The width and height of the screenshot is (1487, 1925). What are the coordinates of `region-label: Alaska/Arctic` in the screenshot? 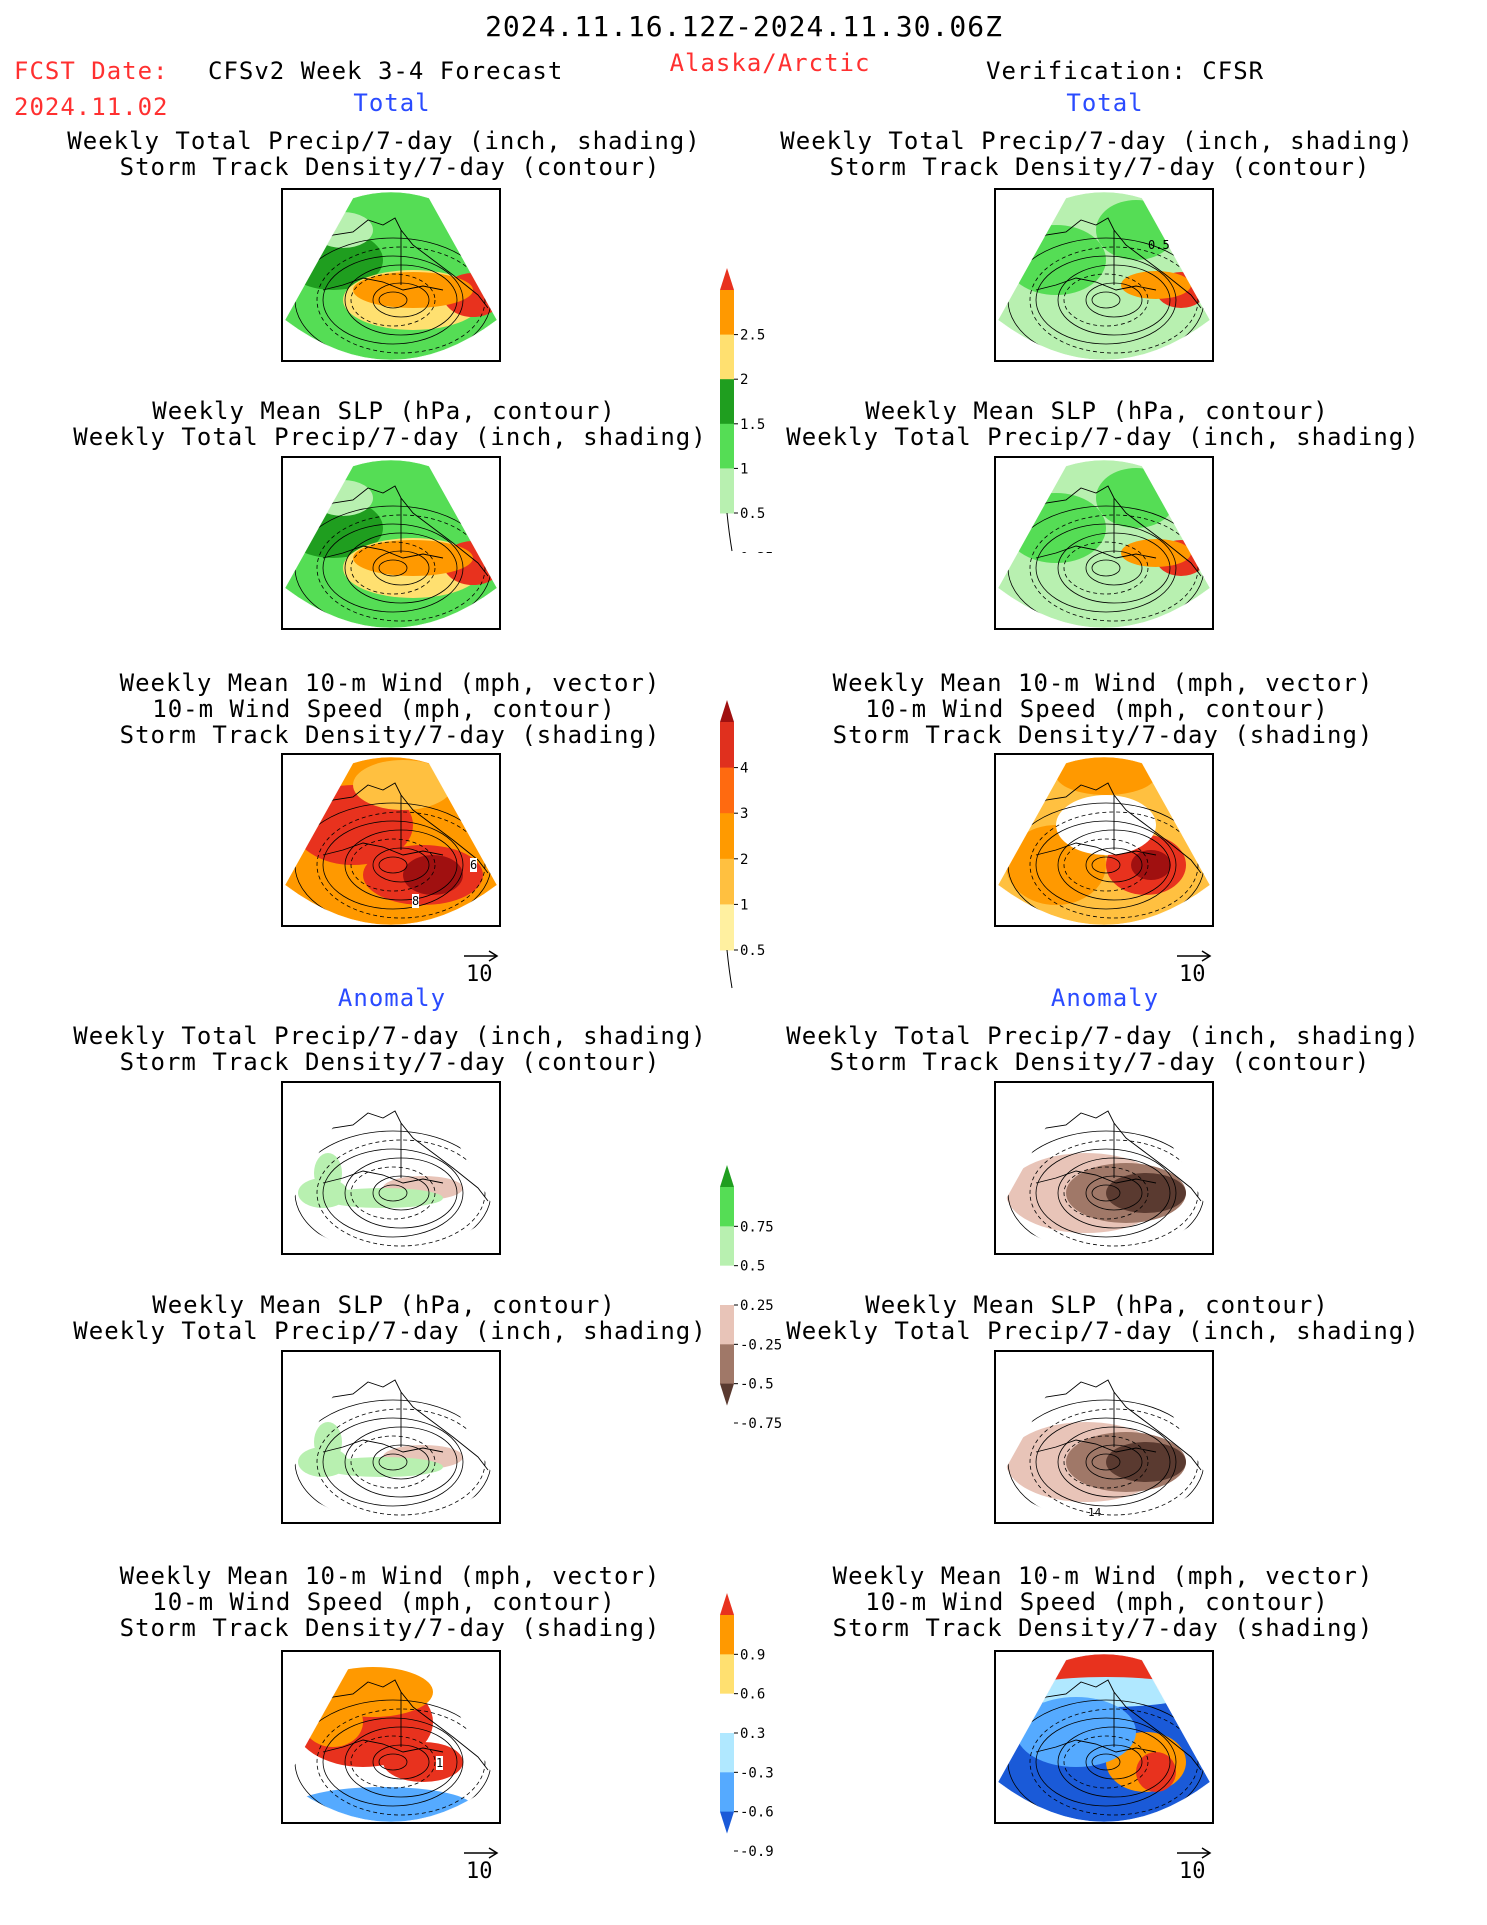 It's located at (770, 63).